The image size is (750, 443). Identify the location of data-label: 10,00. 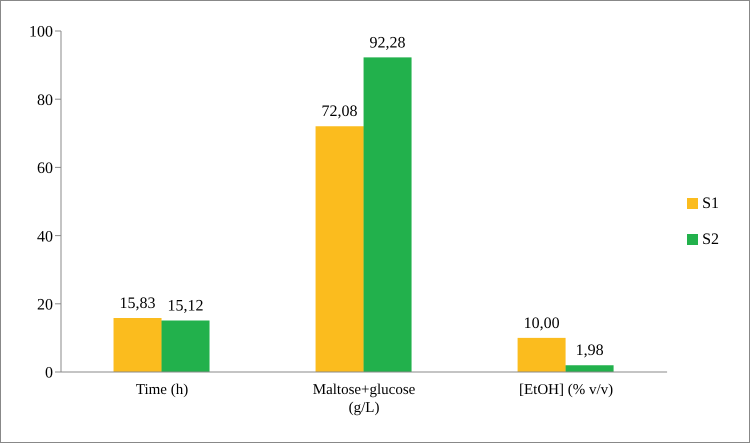
(542, 323).